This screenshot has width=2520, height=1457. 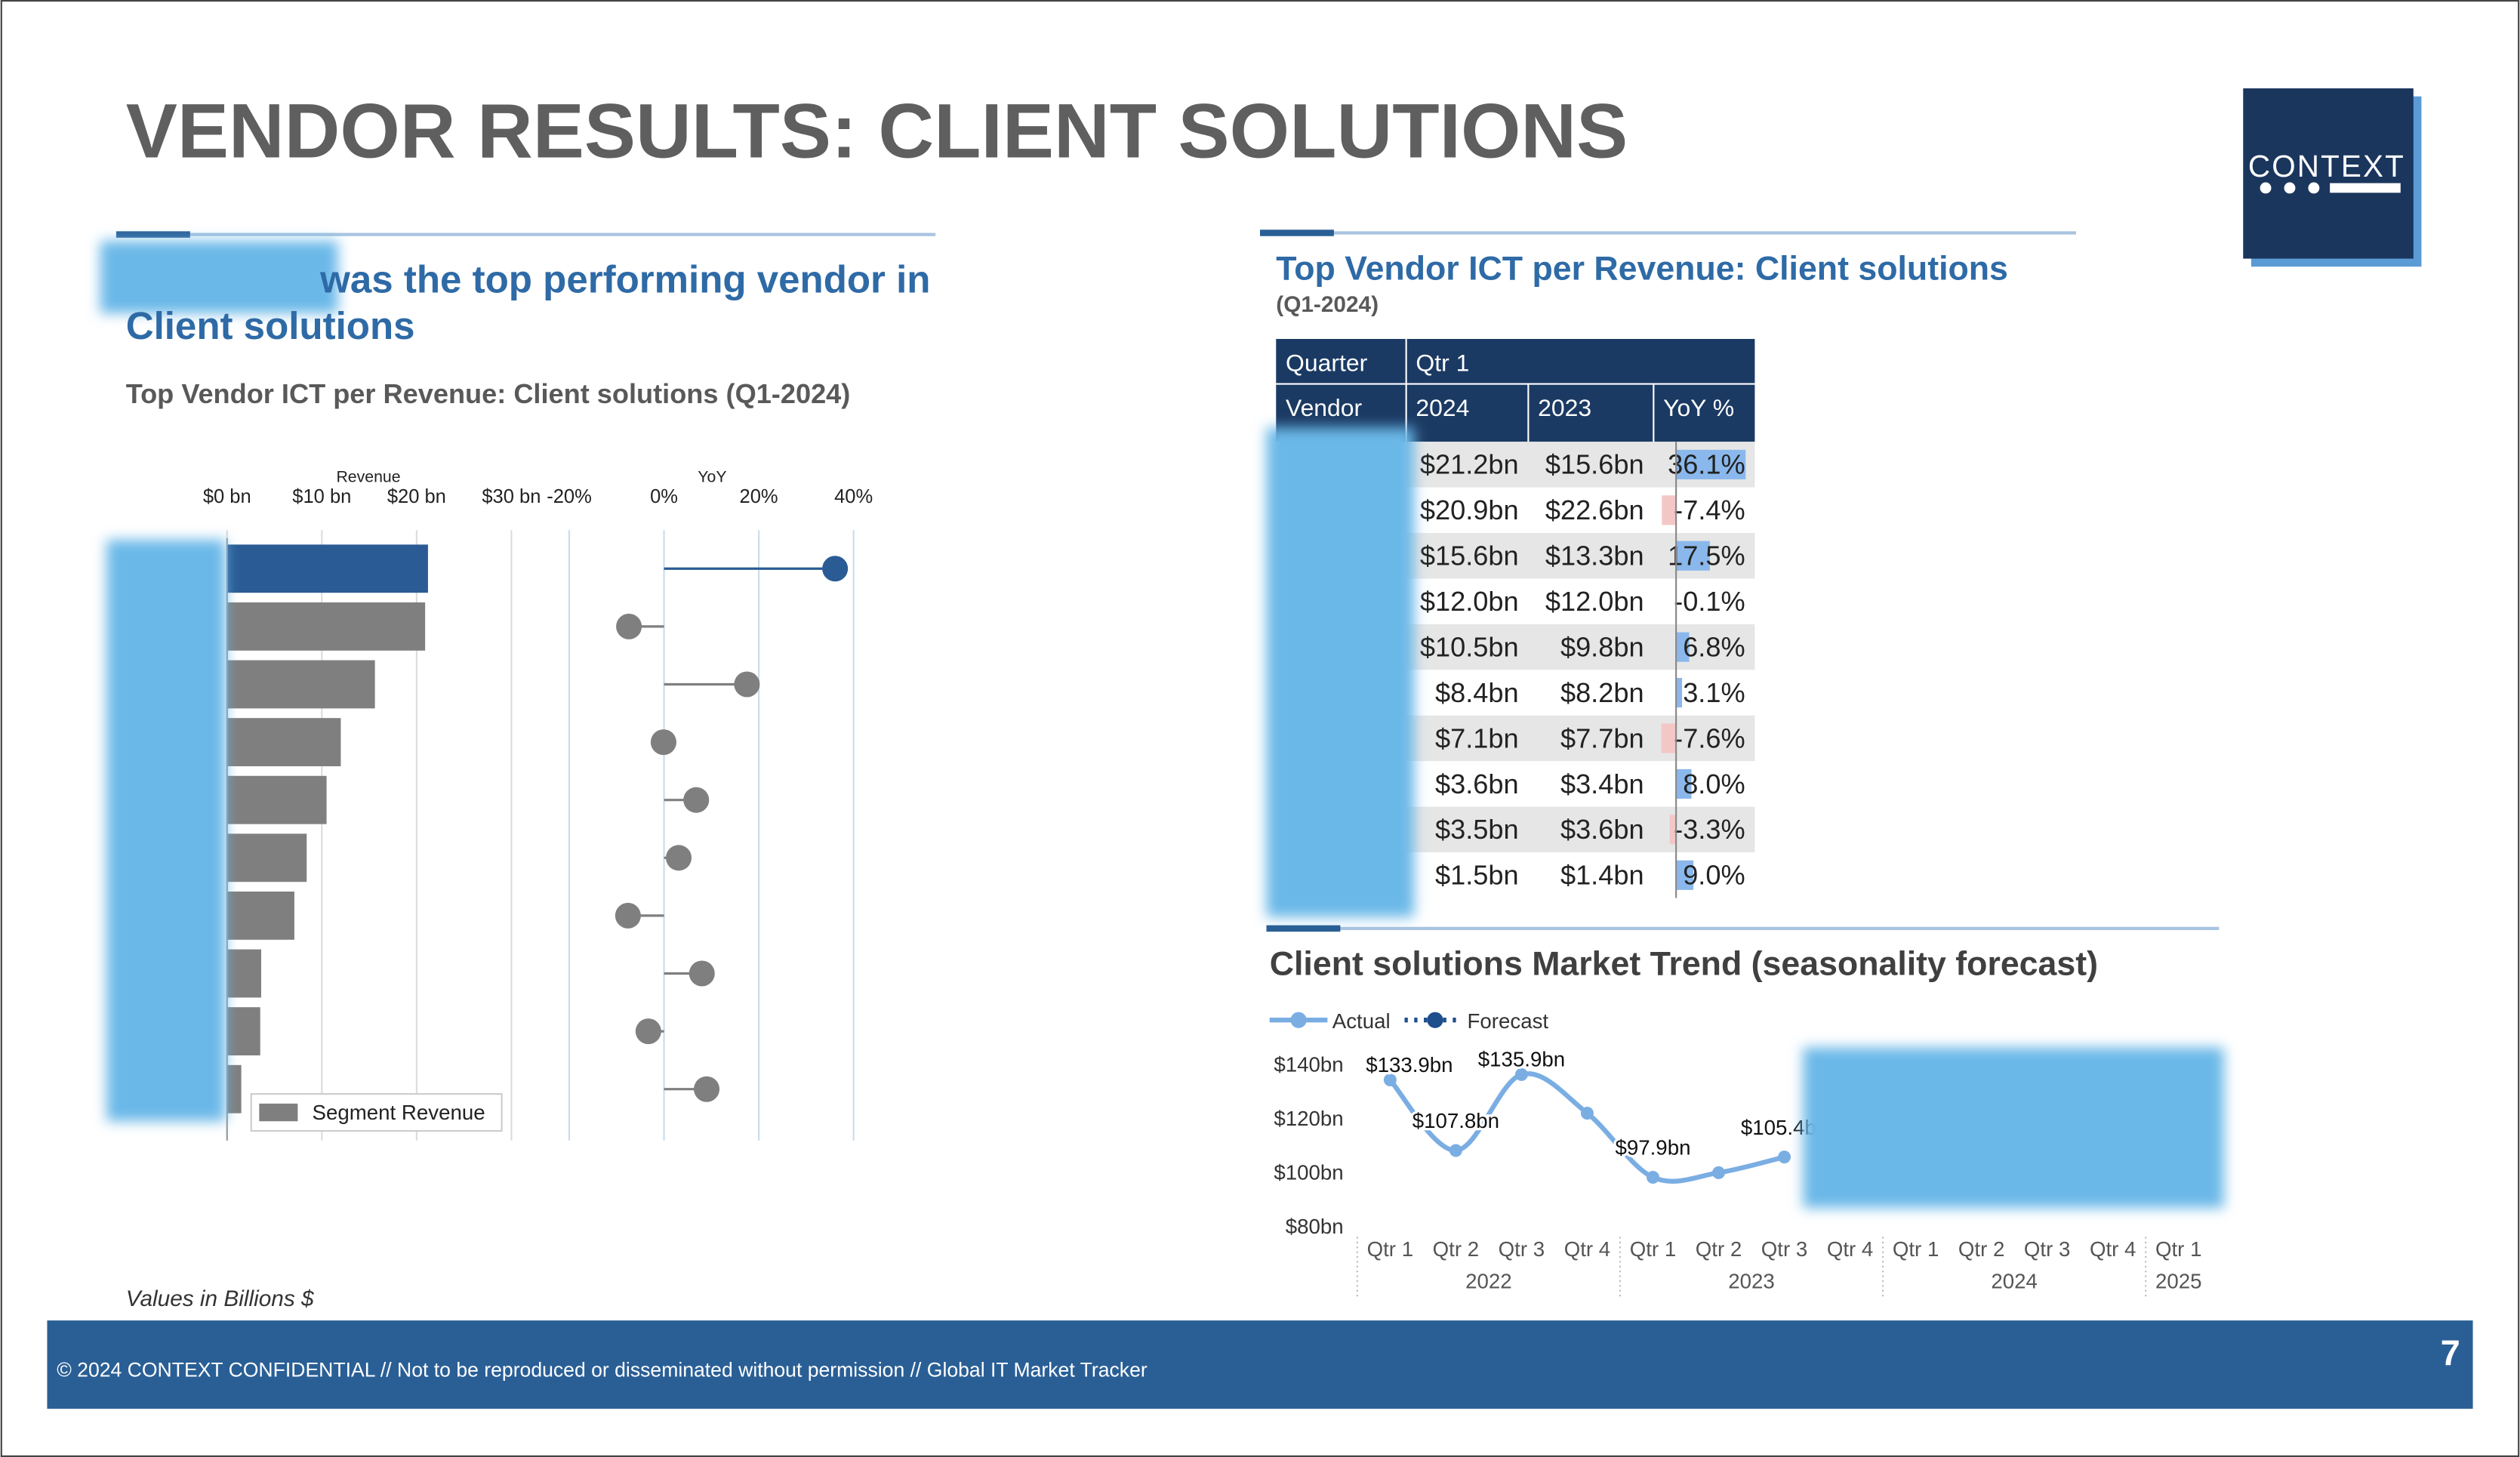 What do you see at coordinates (368, 476) in the screenshot?
I see `axis-title: Revenue` at bounding box center [368, 476].